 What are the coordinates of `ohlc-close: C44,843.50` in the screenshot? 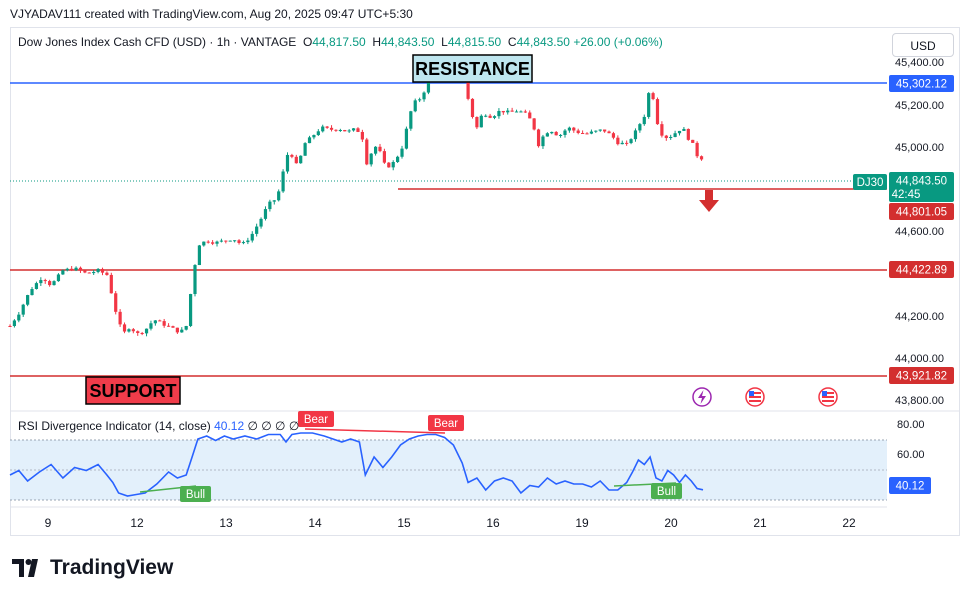 It's located at (538, 42).